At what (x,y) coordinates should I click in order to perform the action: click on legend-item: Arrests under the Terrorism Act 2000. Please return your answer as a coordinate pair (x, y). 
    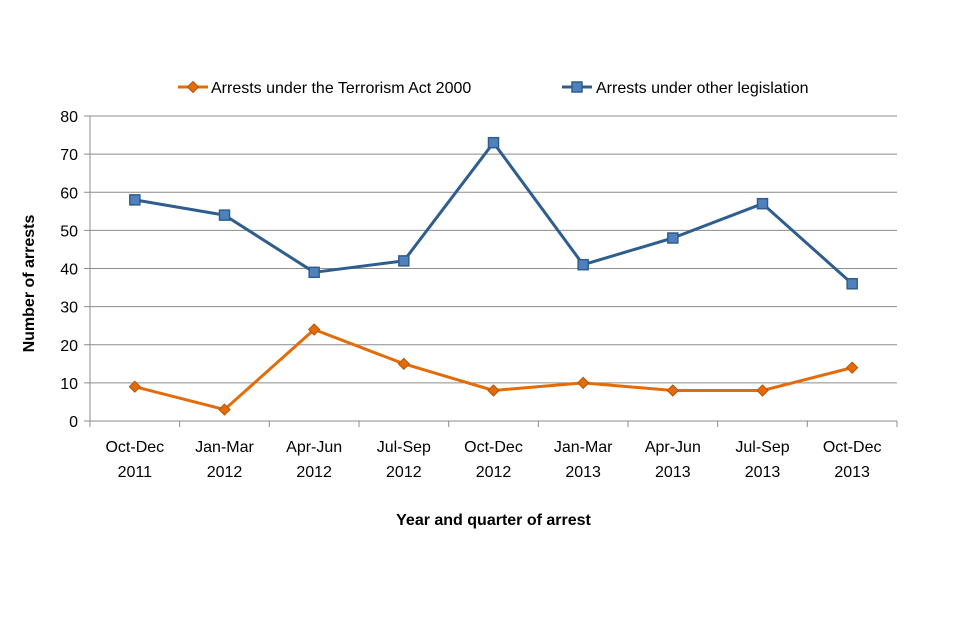
    Looking at the image, I should click on (324, 88).